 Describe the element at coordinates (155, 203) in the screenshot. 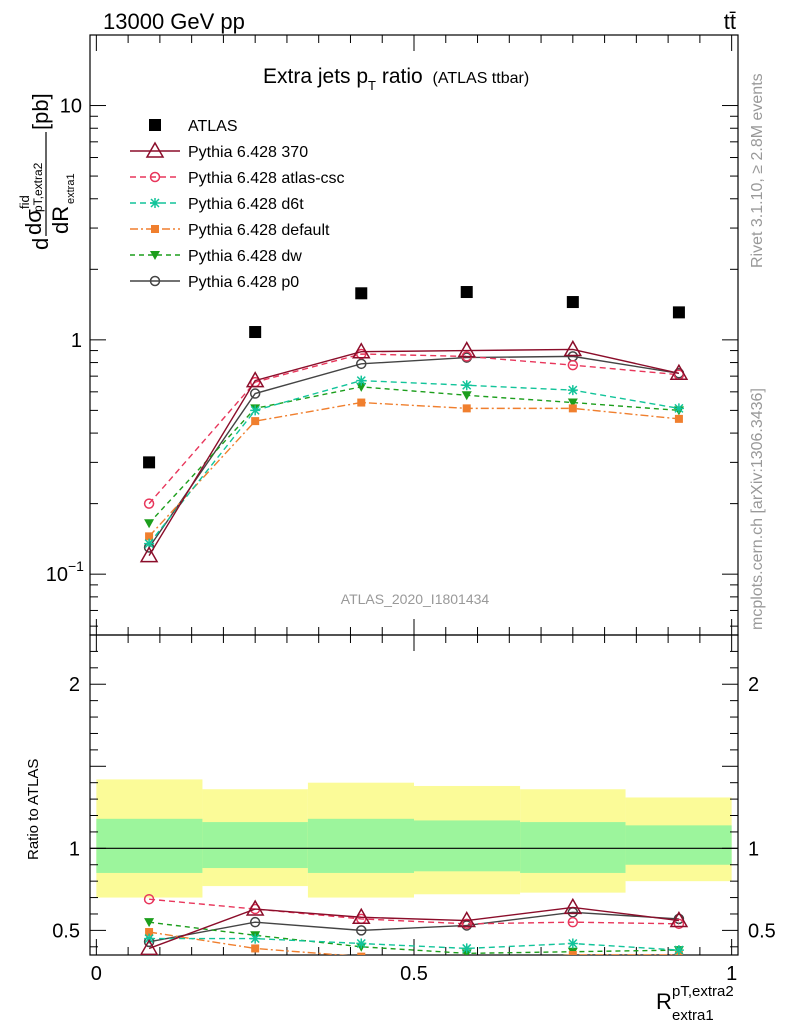

I see `legend-marker-d6t` at that location.